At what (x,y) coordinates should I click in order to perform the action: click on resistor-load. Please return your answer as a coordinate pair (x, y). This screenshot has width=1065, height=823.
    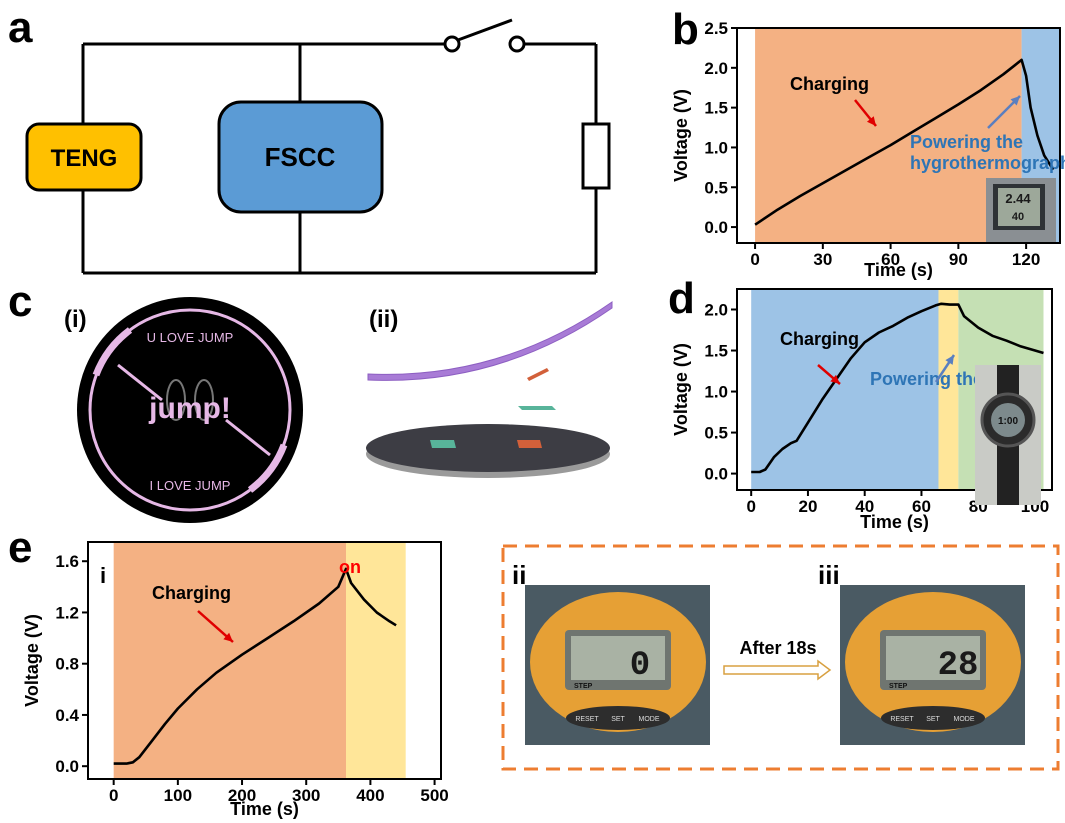
    Looking at the image, I should click on (596, 156).